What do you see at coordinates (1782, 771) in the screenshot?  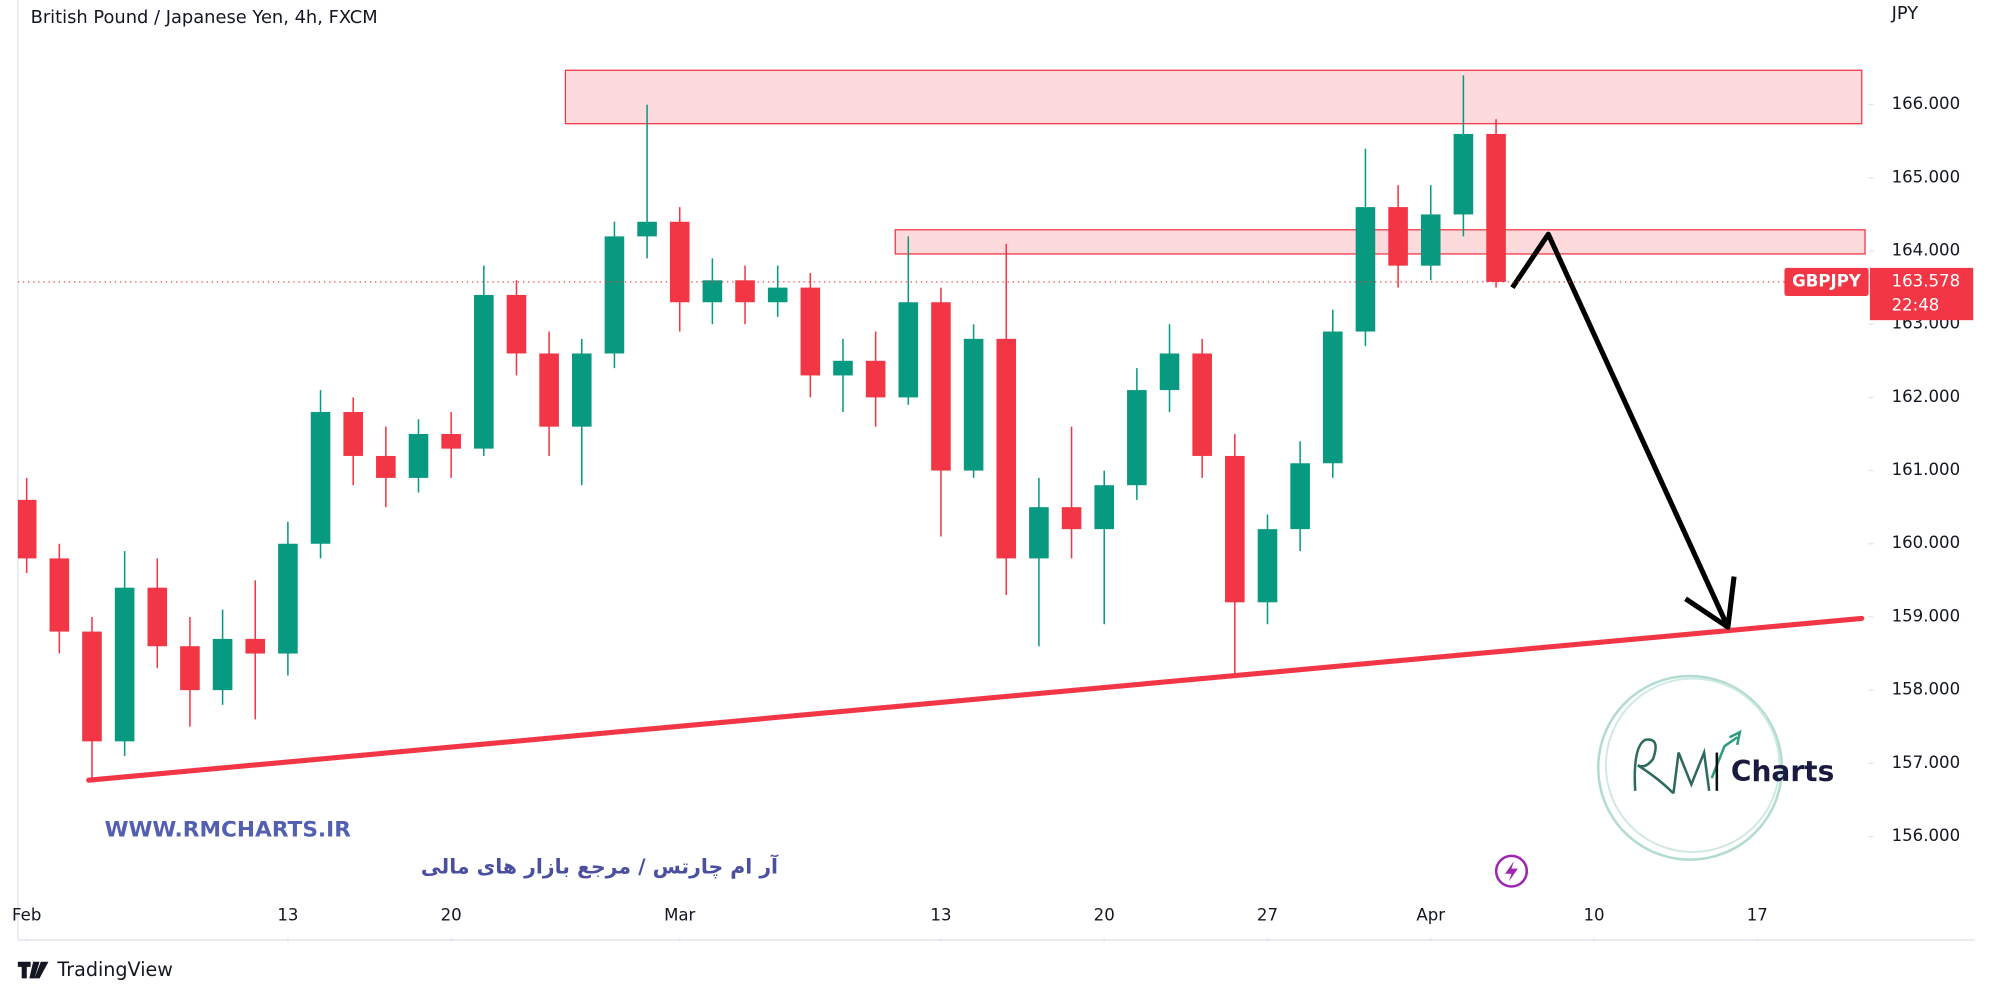 I see `logo-text: Charts` at bounding box center [1782, 771].